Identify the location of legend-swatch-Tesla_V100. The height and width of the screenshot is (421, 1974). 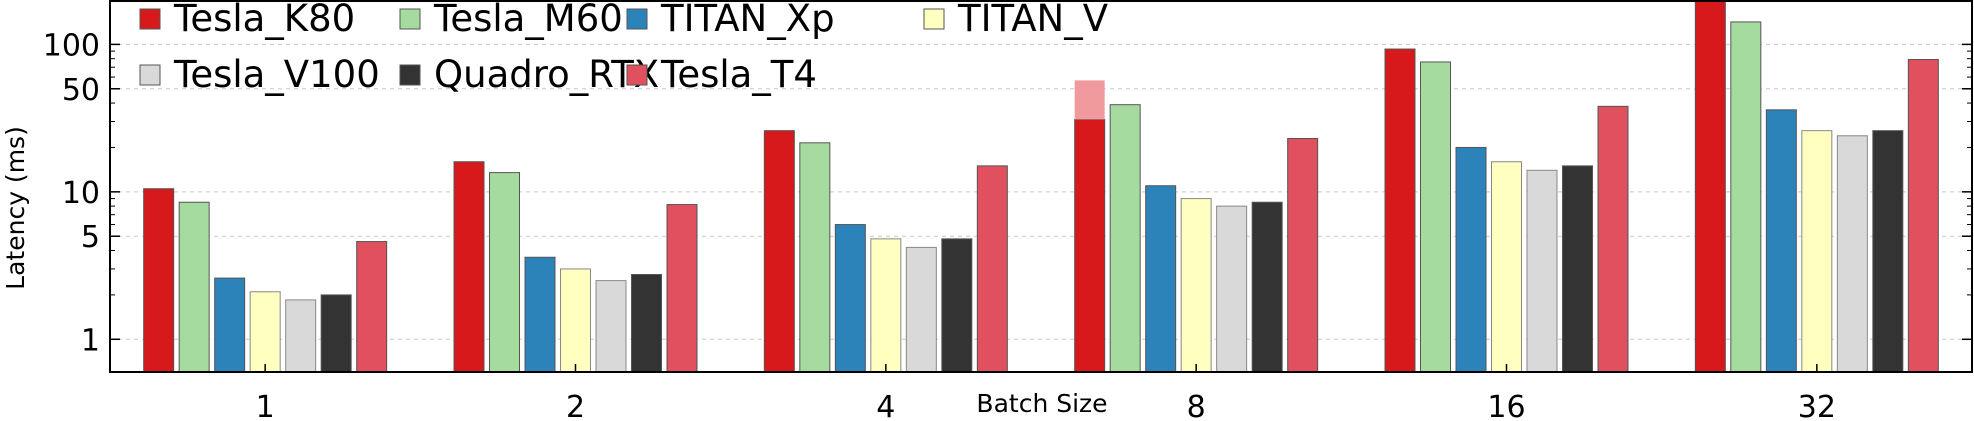
(150, 75).